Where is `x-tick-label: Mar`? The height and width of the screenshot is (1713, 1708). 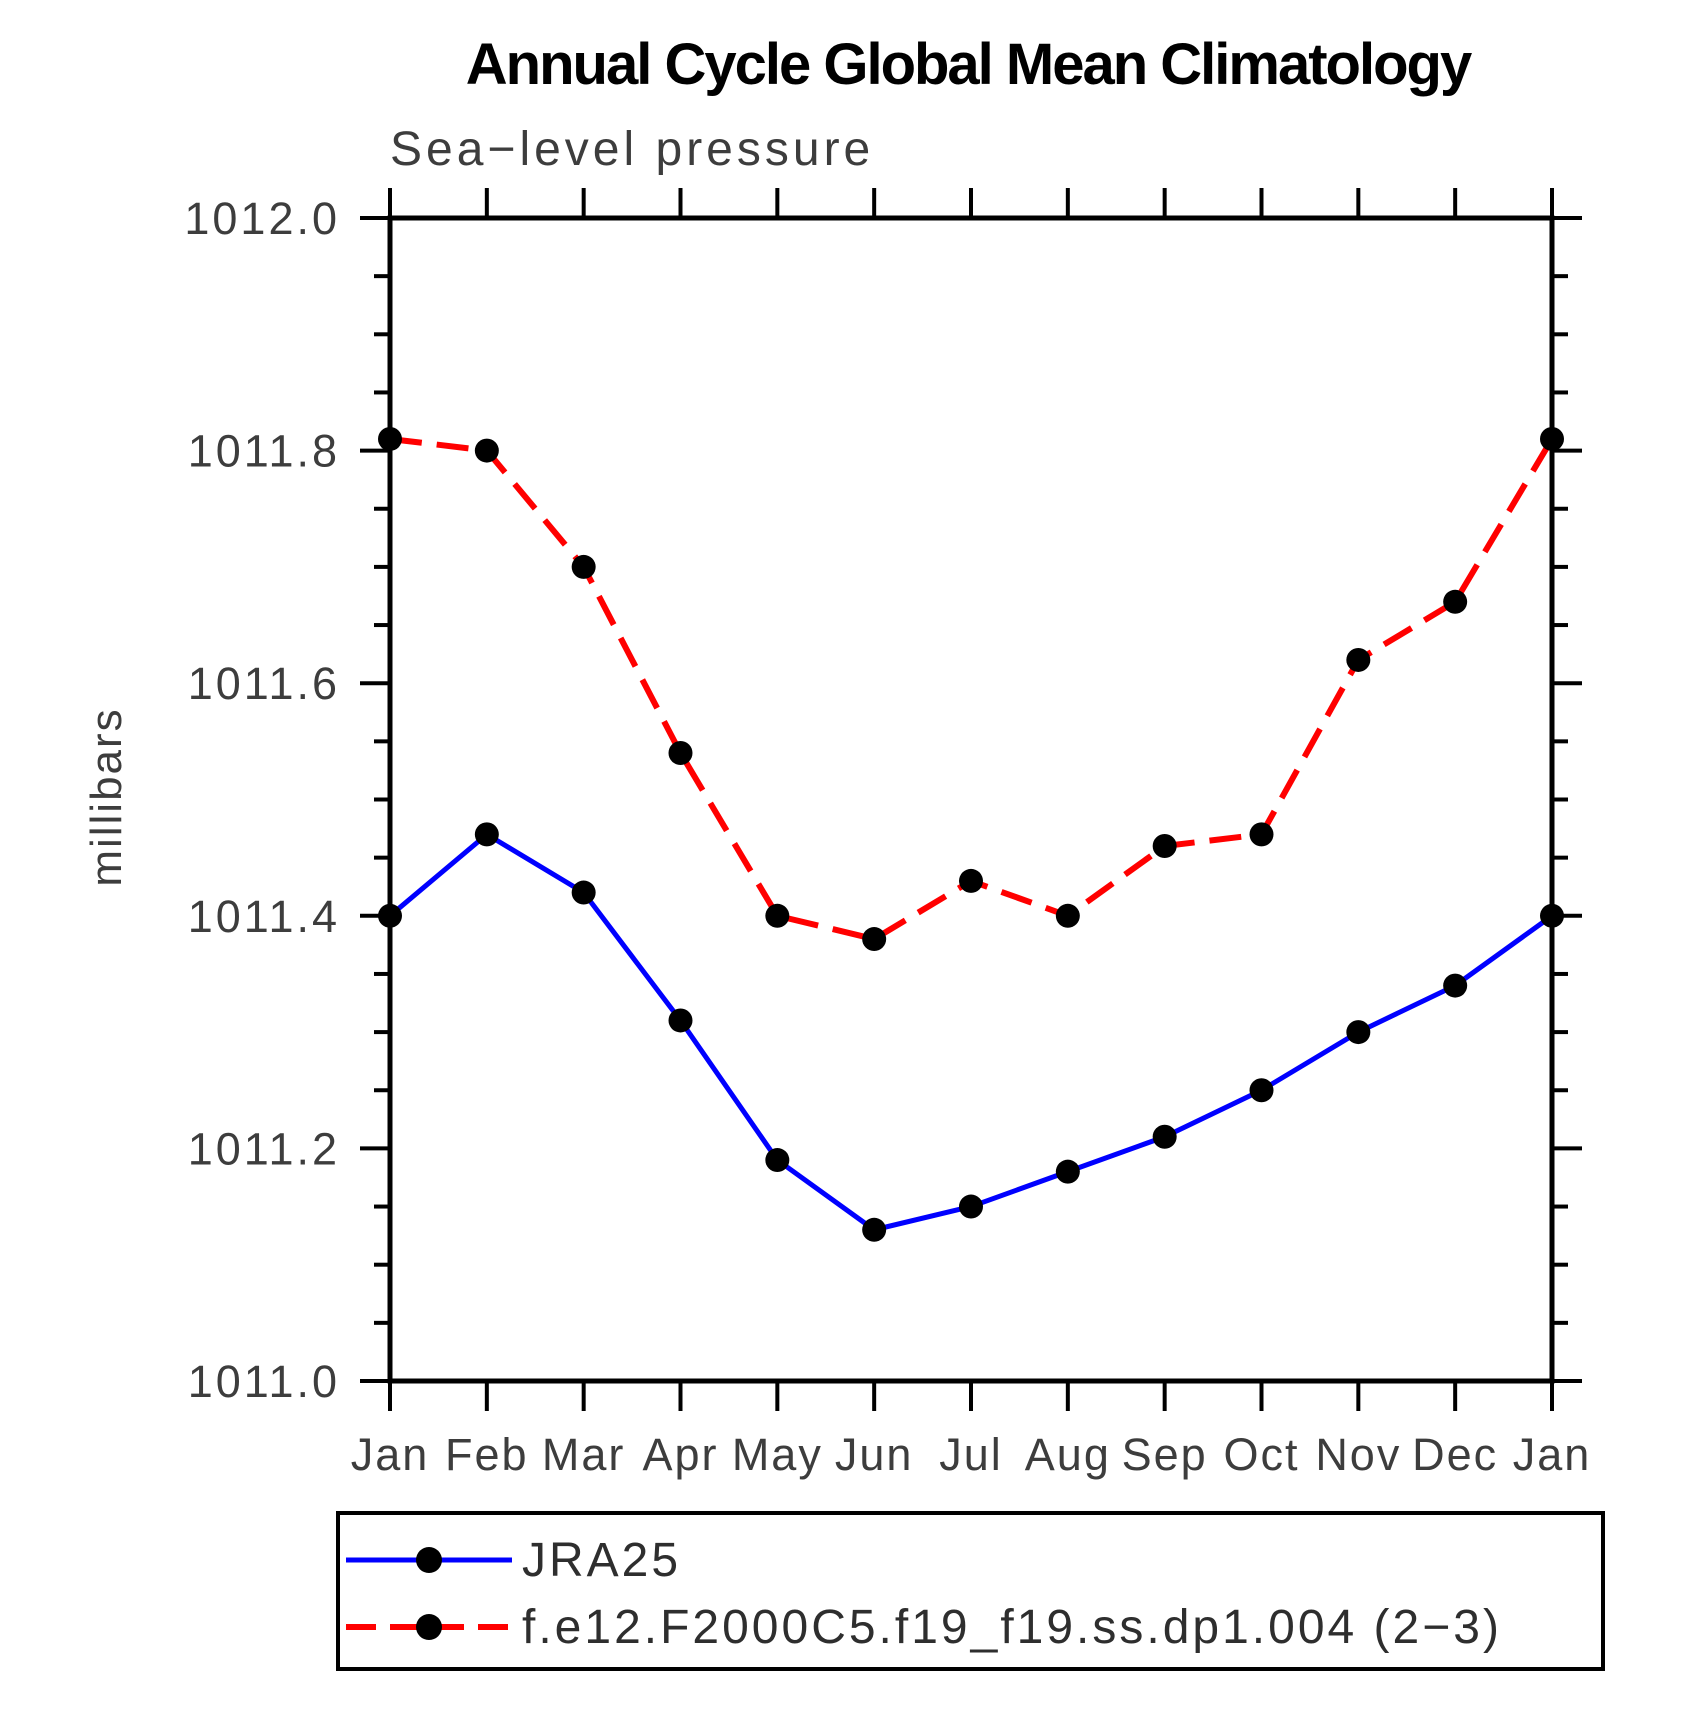
x-tick-label: Mar is located at coordinates (584, 1454).